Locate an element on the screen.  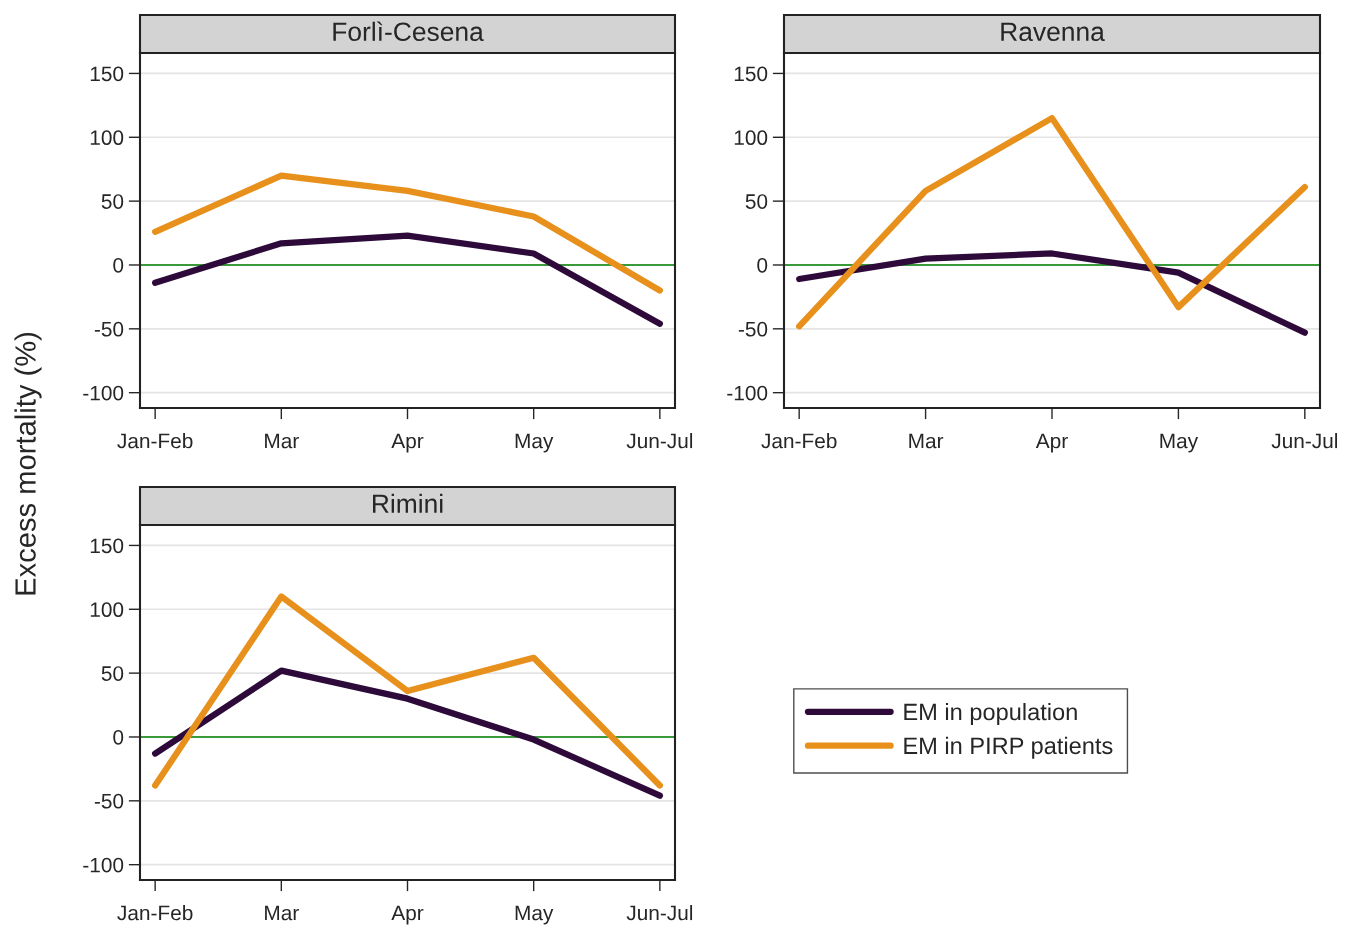
chart-title: Forlì-Cesena is located at coordinates (408, 31).